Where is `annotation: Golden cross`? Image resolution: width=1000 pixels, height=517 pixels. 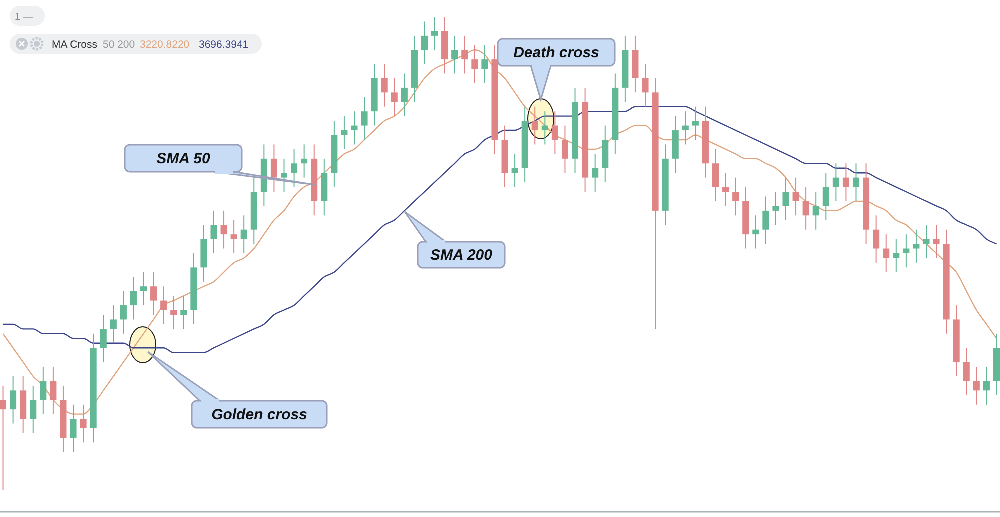 annotation: Golden cross is located at coordinates (260, 415).